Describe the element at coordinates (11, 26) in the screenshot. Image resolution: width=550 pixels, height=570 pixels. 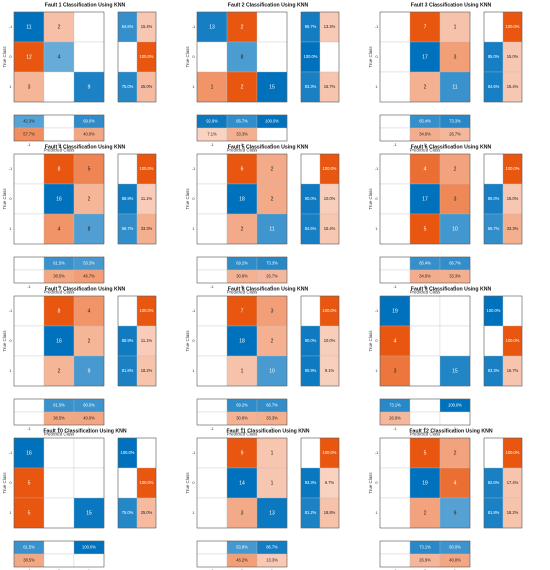
I see `y-tick-label: -1` at that location.